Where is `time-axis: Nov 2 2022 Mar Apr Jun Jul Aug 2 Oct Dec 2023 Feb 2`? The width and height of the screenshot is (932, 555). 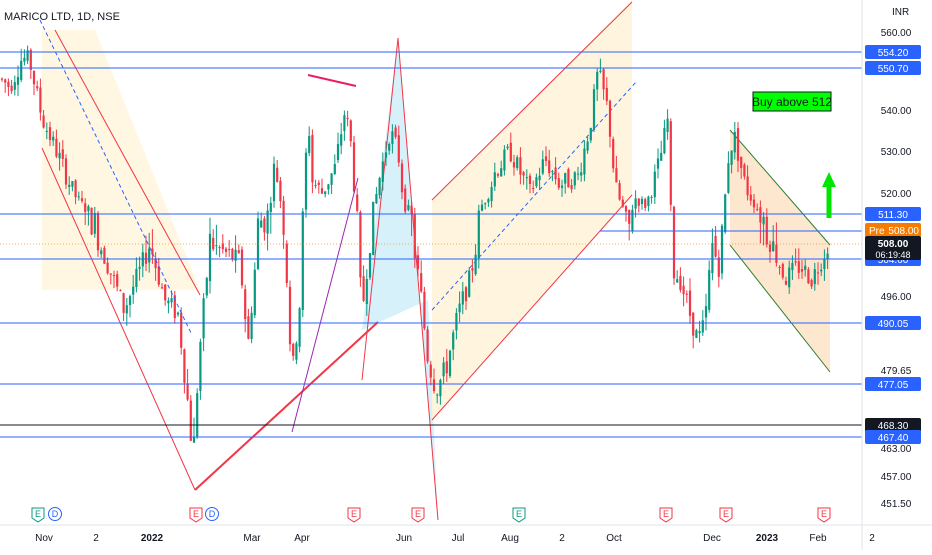 time-axis: Nov 2 2022 Mar Apr Jun Jul Aug 2 Oct Dec 2023 Feb 2 is located at coordinates (466, 534).